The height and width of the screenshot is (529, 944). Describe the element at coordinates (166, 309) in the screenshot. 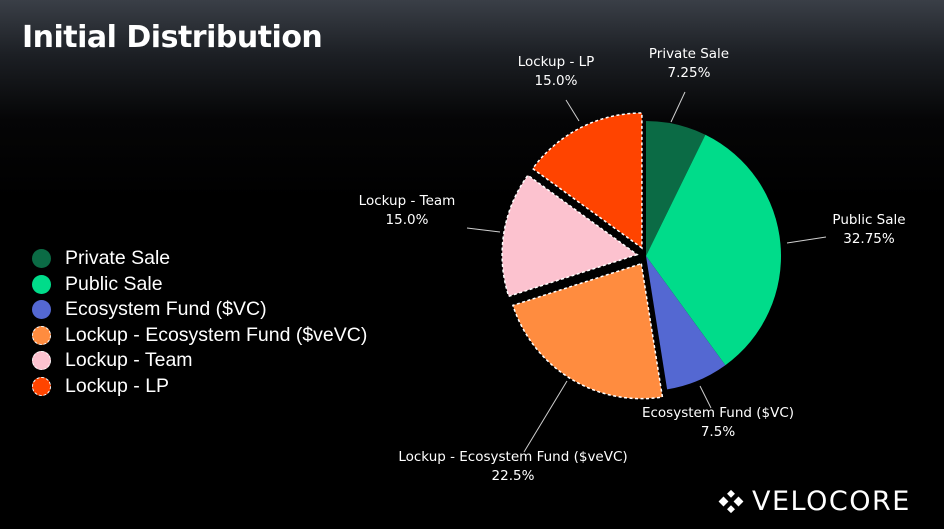

I see `legend-label-ecosystem-fund: Ecosystem Fund ($VC)` at that location.